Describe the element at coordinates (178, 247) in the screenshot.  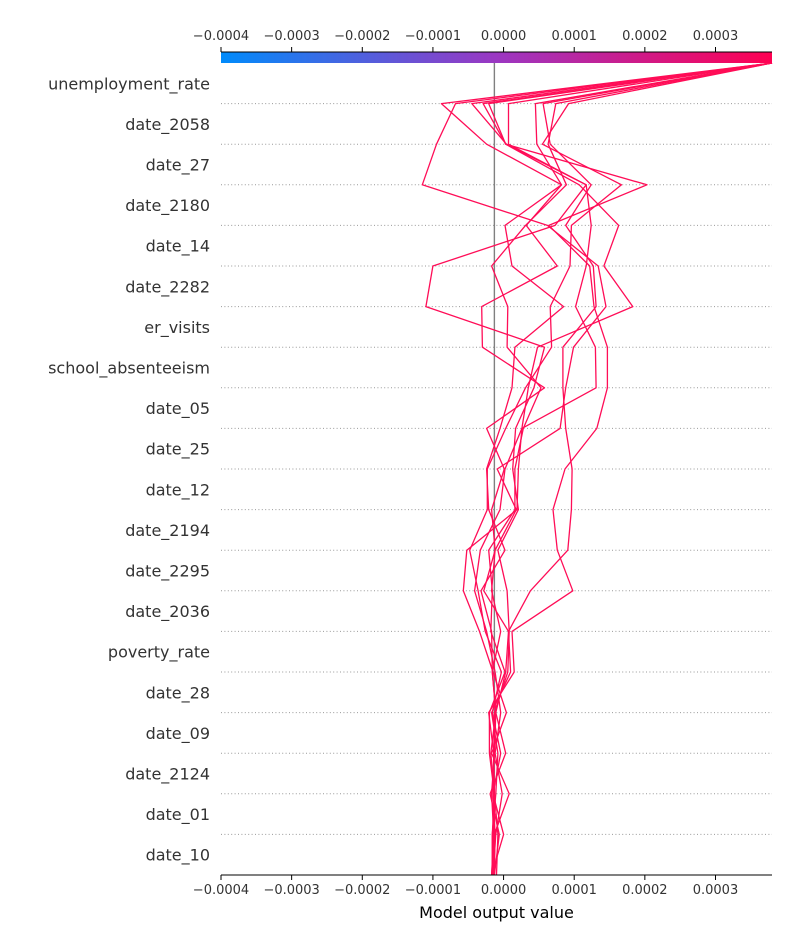
I see `feature-label: date_14` at that location.